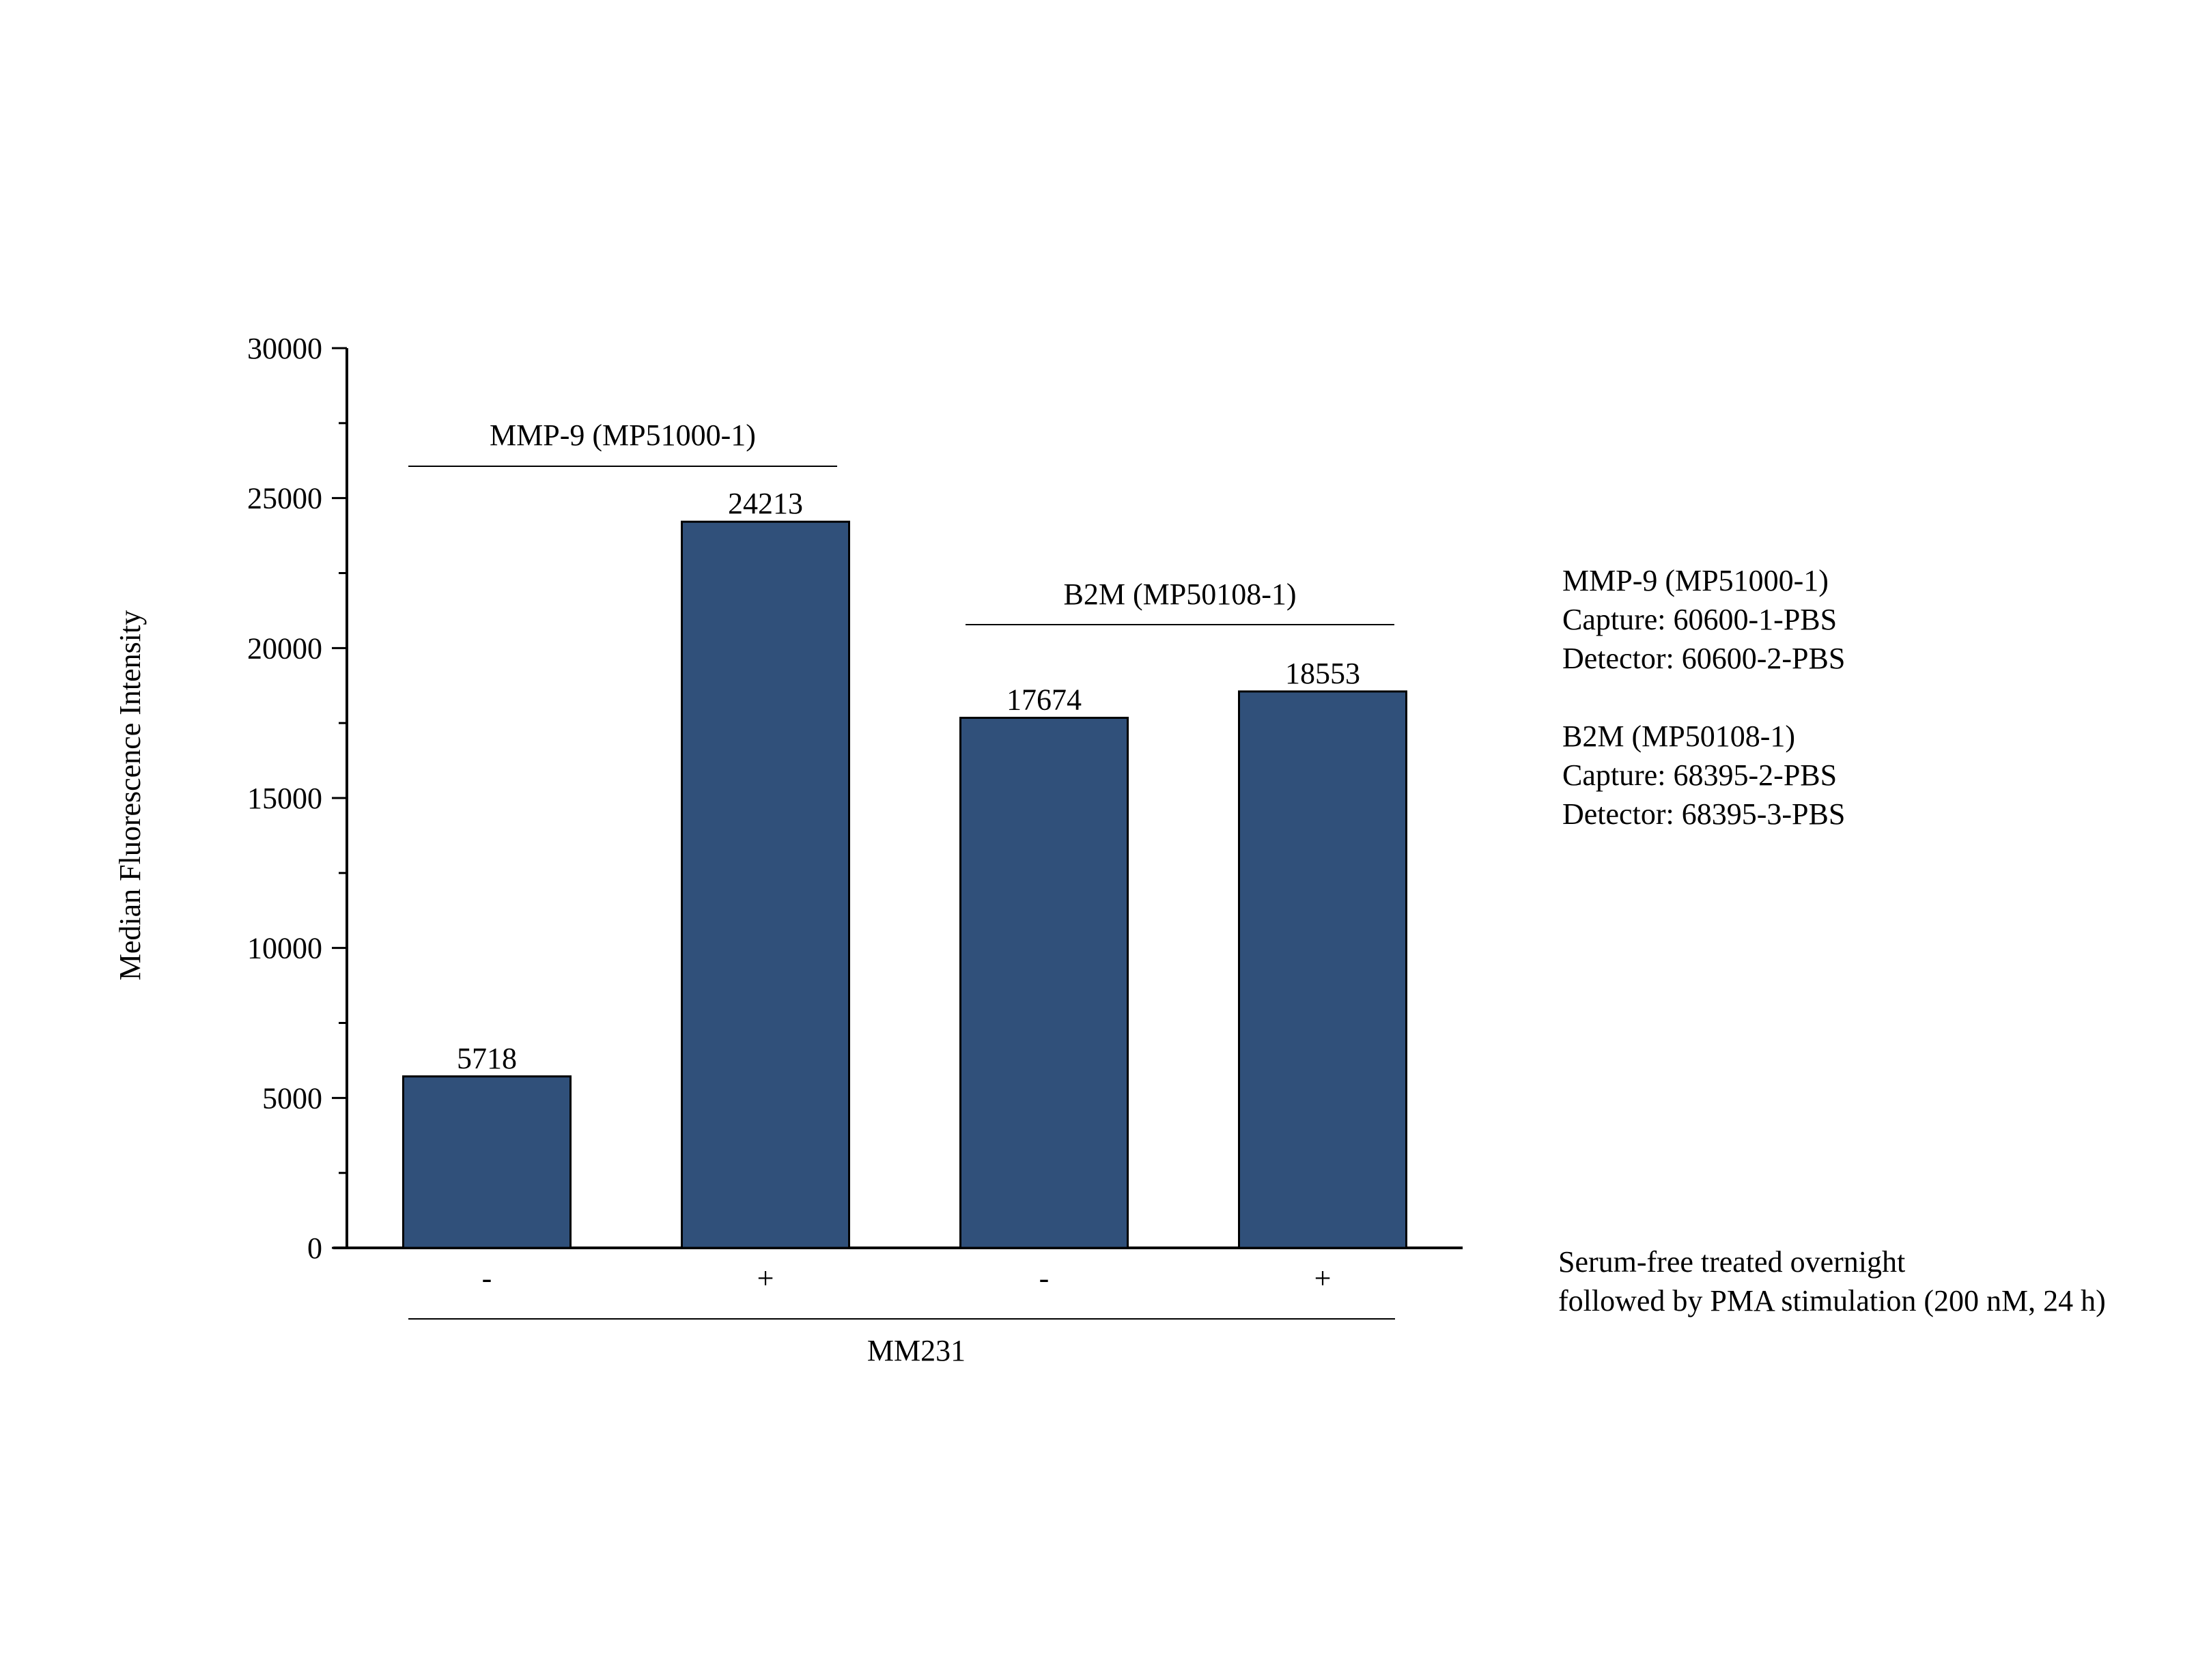 This screenshot has height=1680, width=2196. I want to click on y-tick-label: 20000, so click(284, 648).